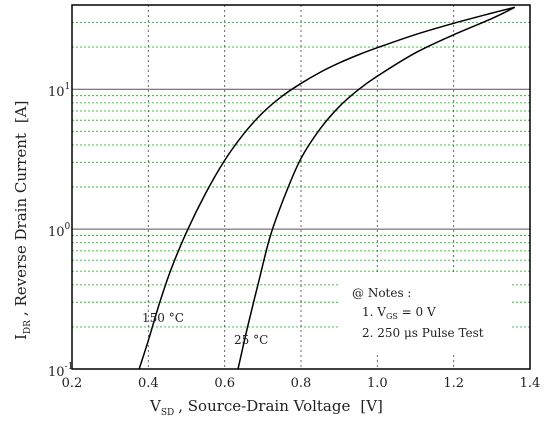 This screenshot has width=547, height=421. Describe the element at coordinates (266, 407) in the screenshot. I see `x-axis-title: VSD, Source-Drain Voltage [V]` at that location.